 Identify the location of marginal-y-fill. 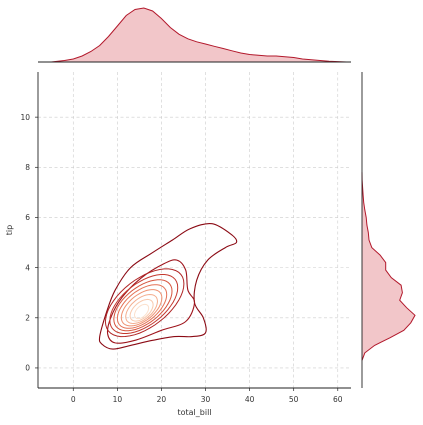
(388, 266).